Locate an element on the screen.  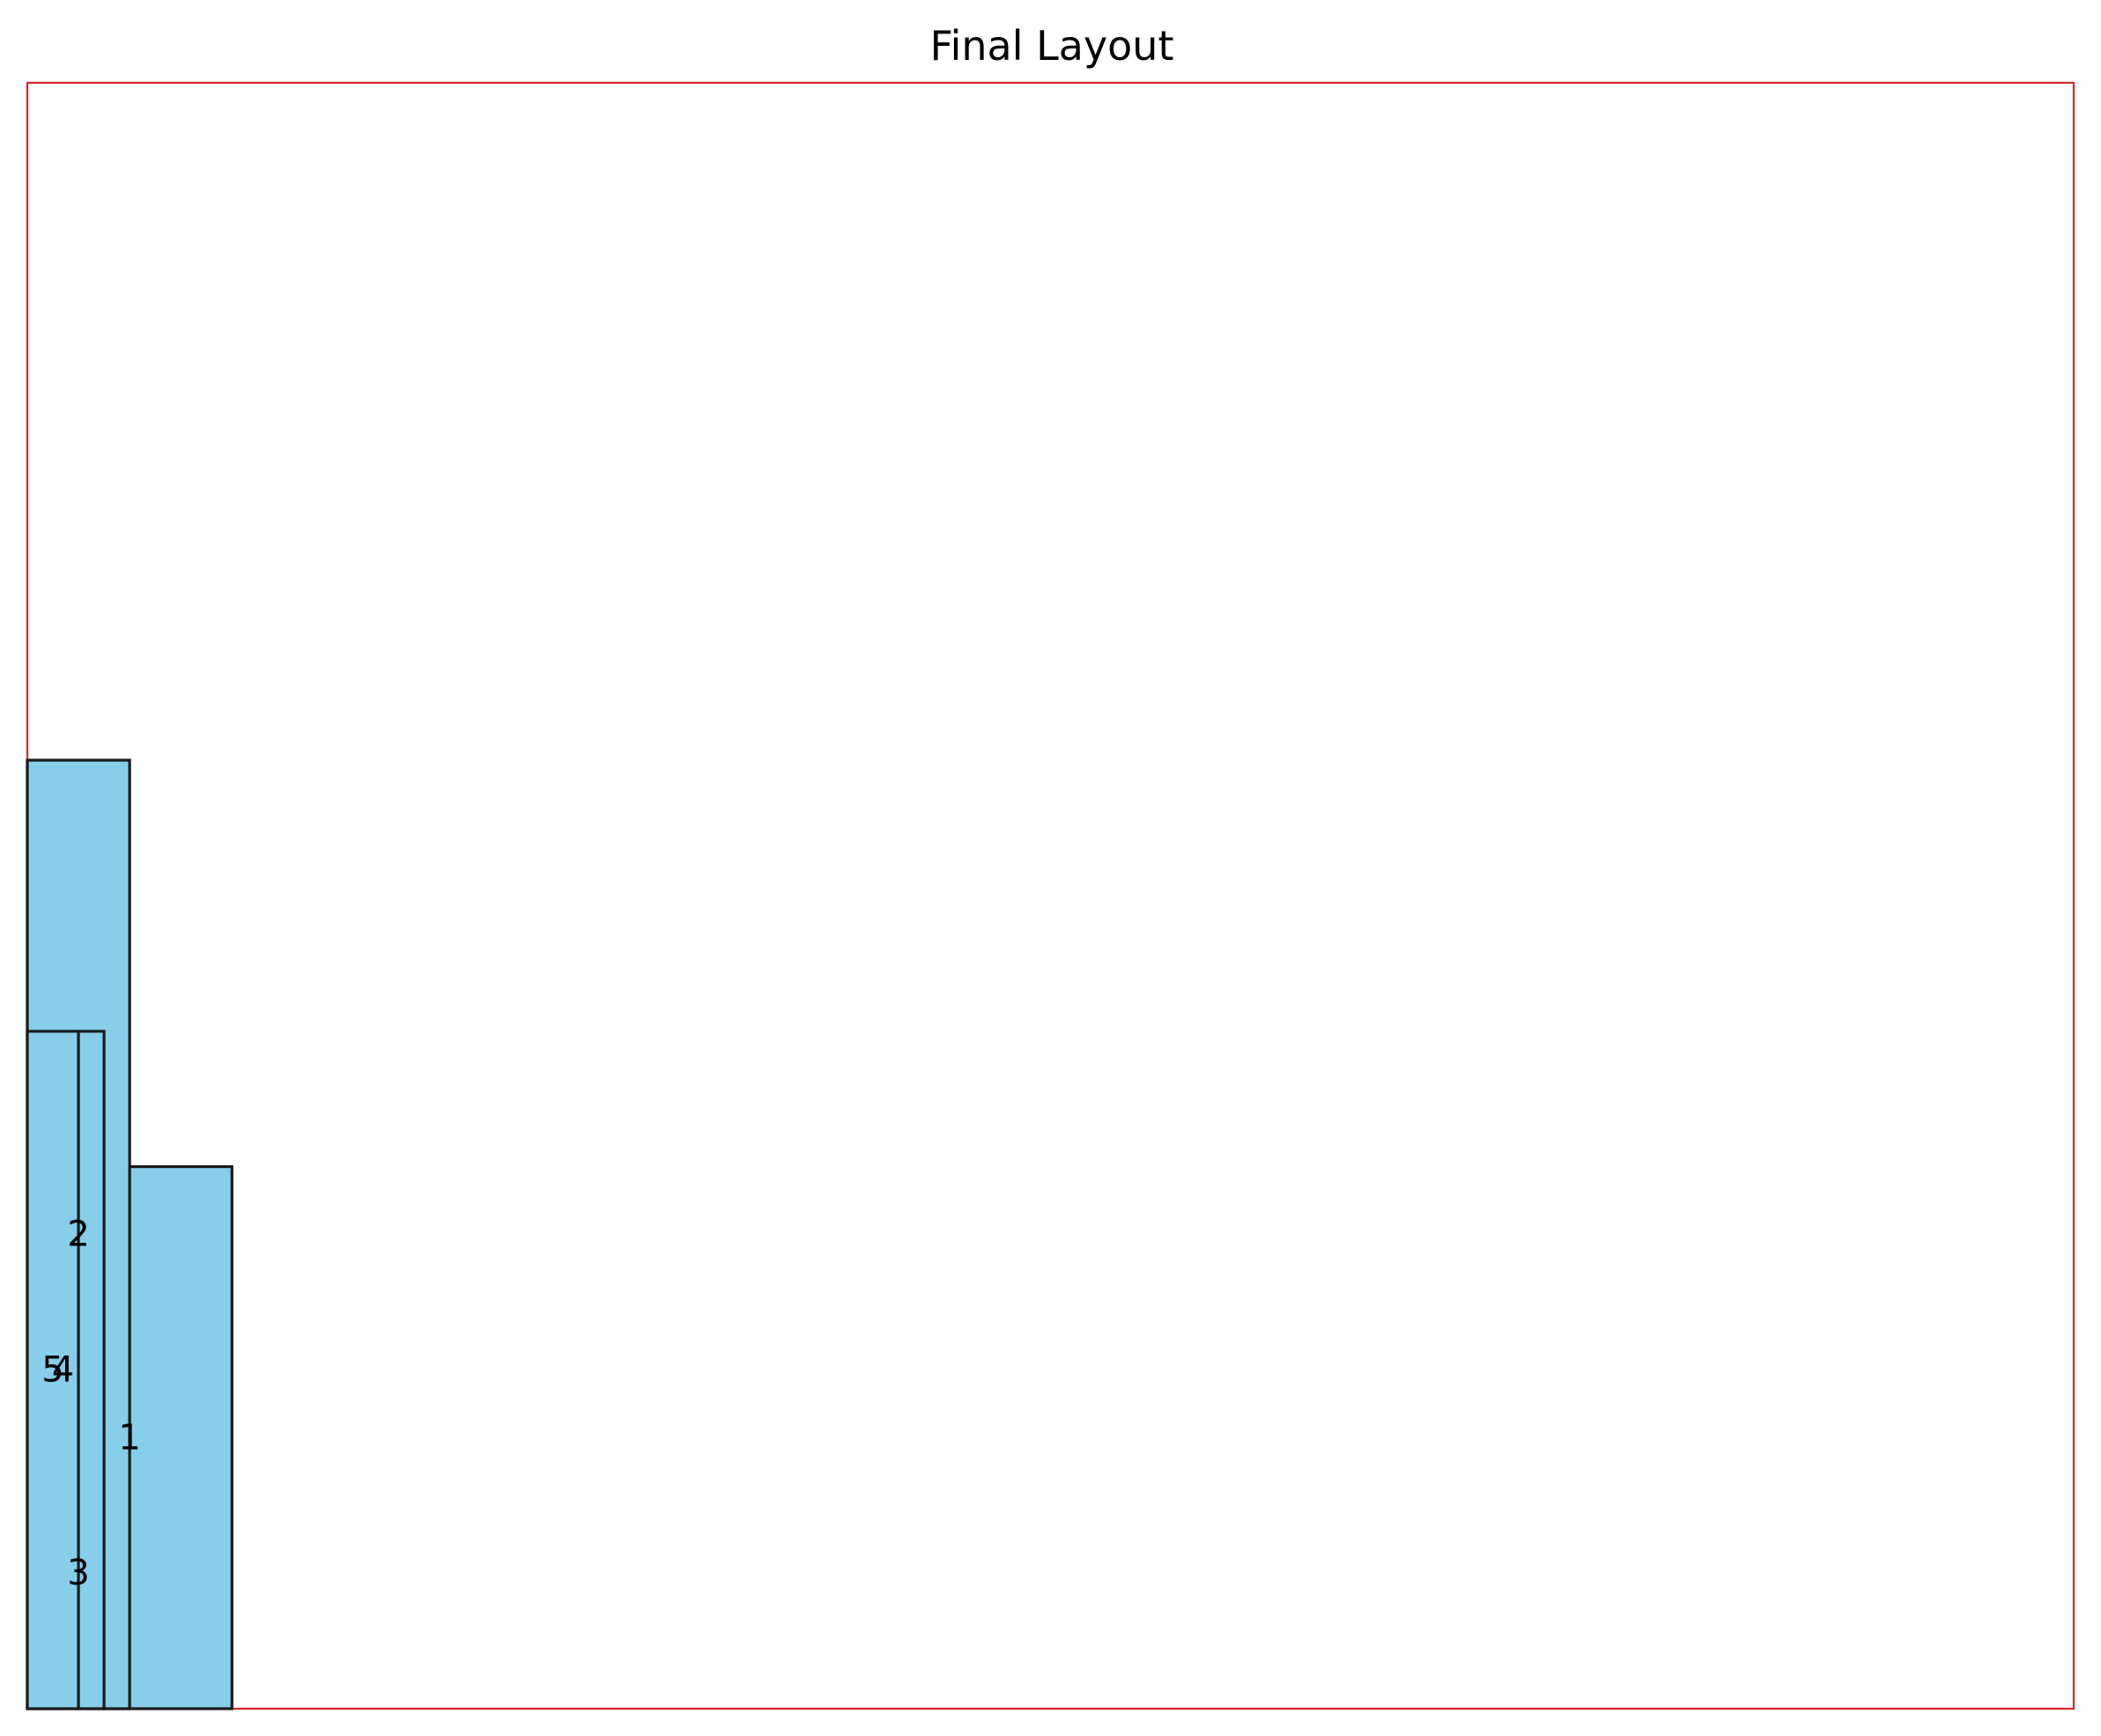
figure-title: Final Layout is located at coordinates (1051, 46).